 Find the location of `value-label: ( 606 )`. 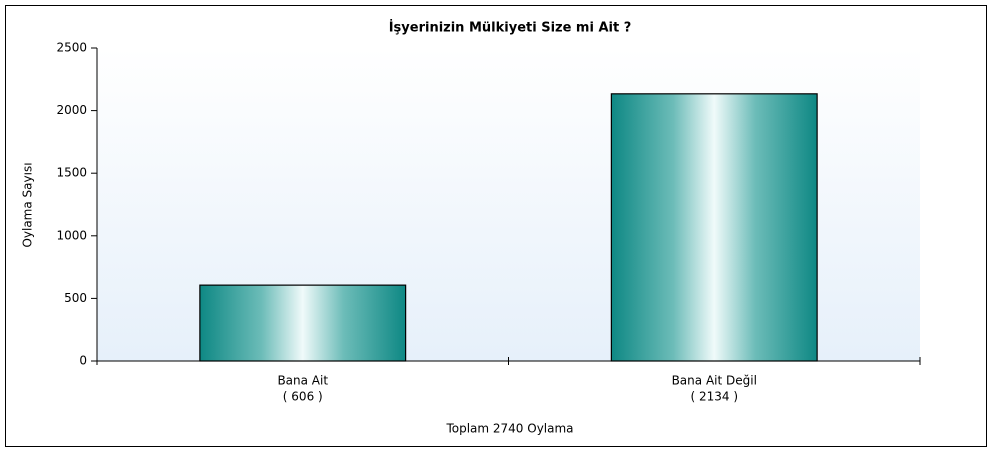

value-label: ( 606 ) is located at coordinates (303, 397).